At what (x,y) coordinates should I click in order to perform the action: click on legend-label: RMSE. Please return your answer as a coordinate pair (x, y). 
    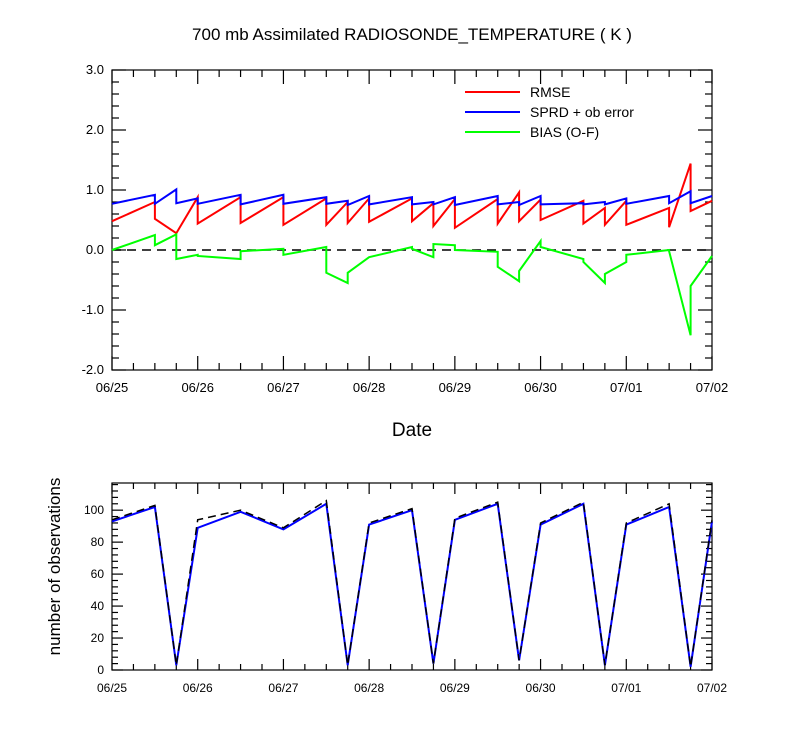
    Looking at the image, I should click on (550, 92).